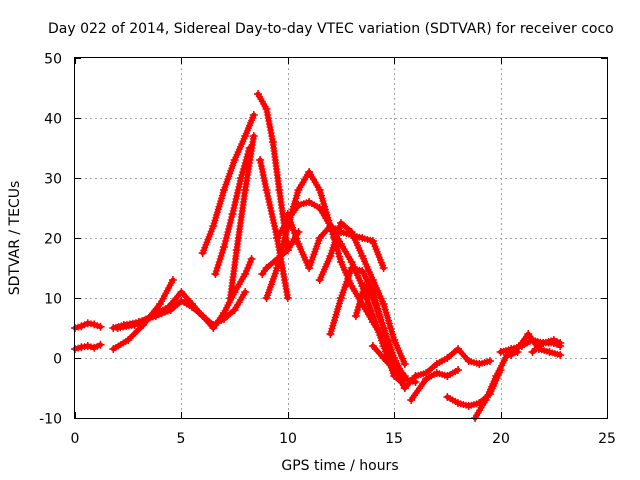 The image size is (640, 480). Describe the element at coordinates (288, 439) in the screenshot. I see `x-tick-label: 10` at that location.